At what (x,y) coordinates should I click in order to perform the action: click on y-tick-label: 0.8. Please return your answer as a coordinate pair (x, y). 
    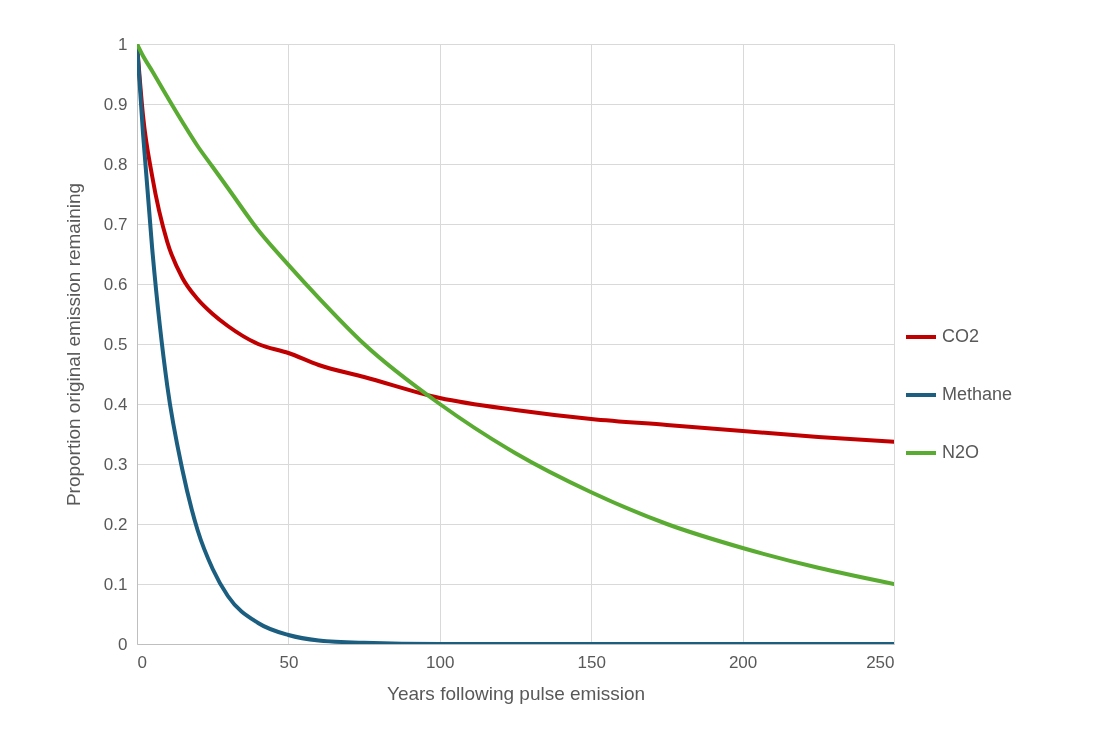
    Looking at the image, I should click on (115, 164).